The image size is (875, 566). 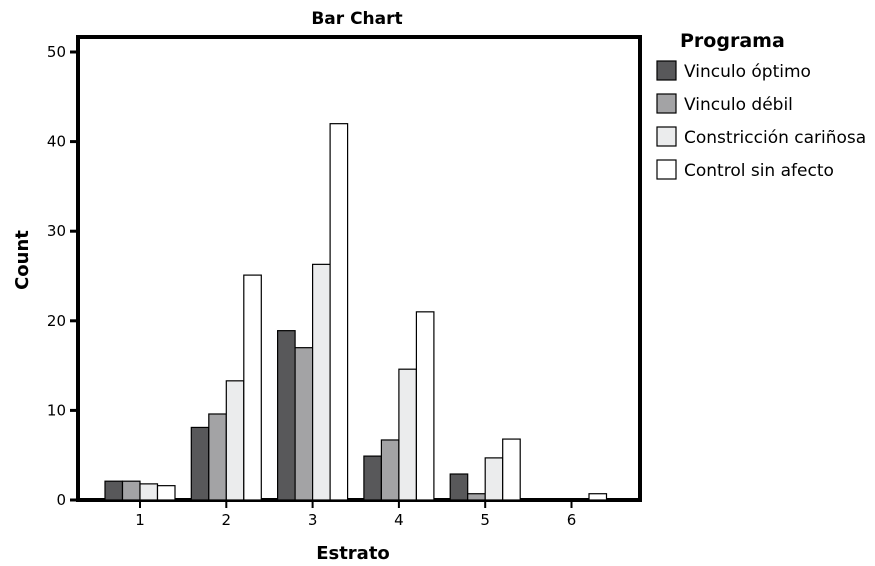 I want to click on y-tick-label: 10, so click(x=56, y=410).